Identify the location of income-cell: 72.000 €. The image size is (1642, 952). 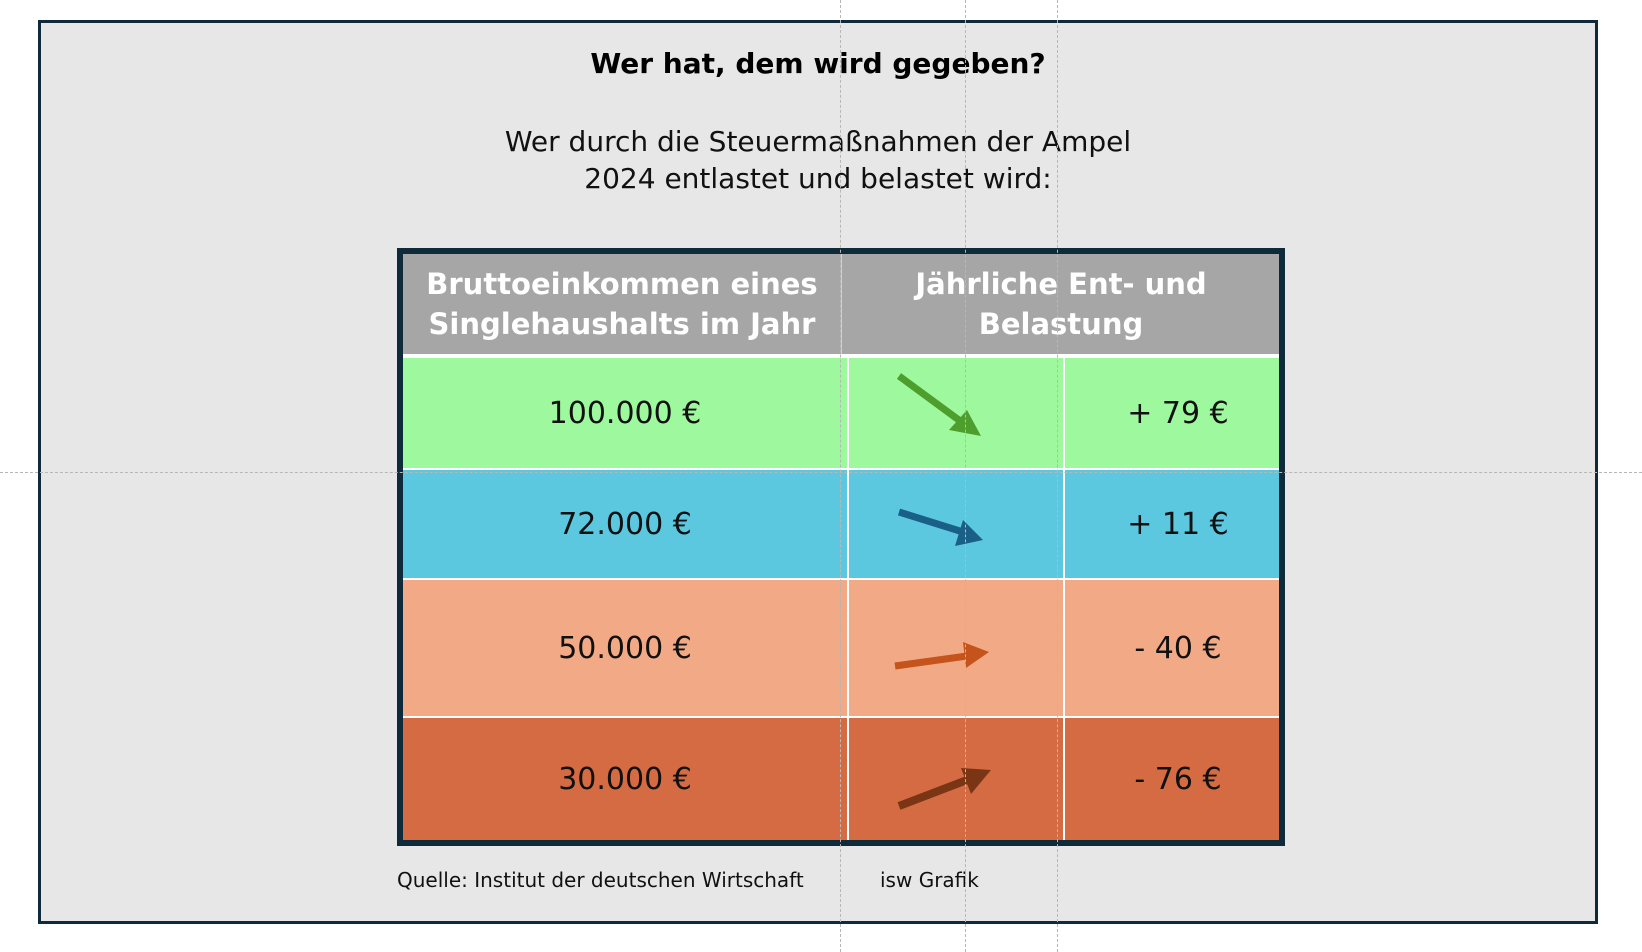
(625, 524).